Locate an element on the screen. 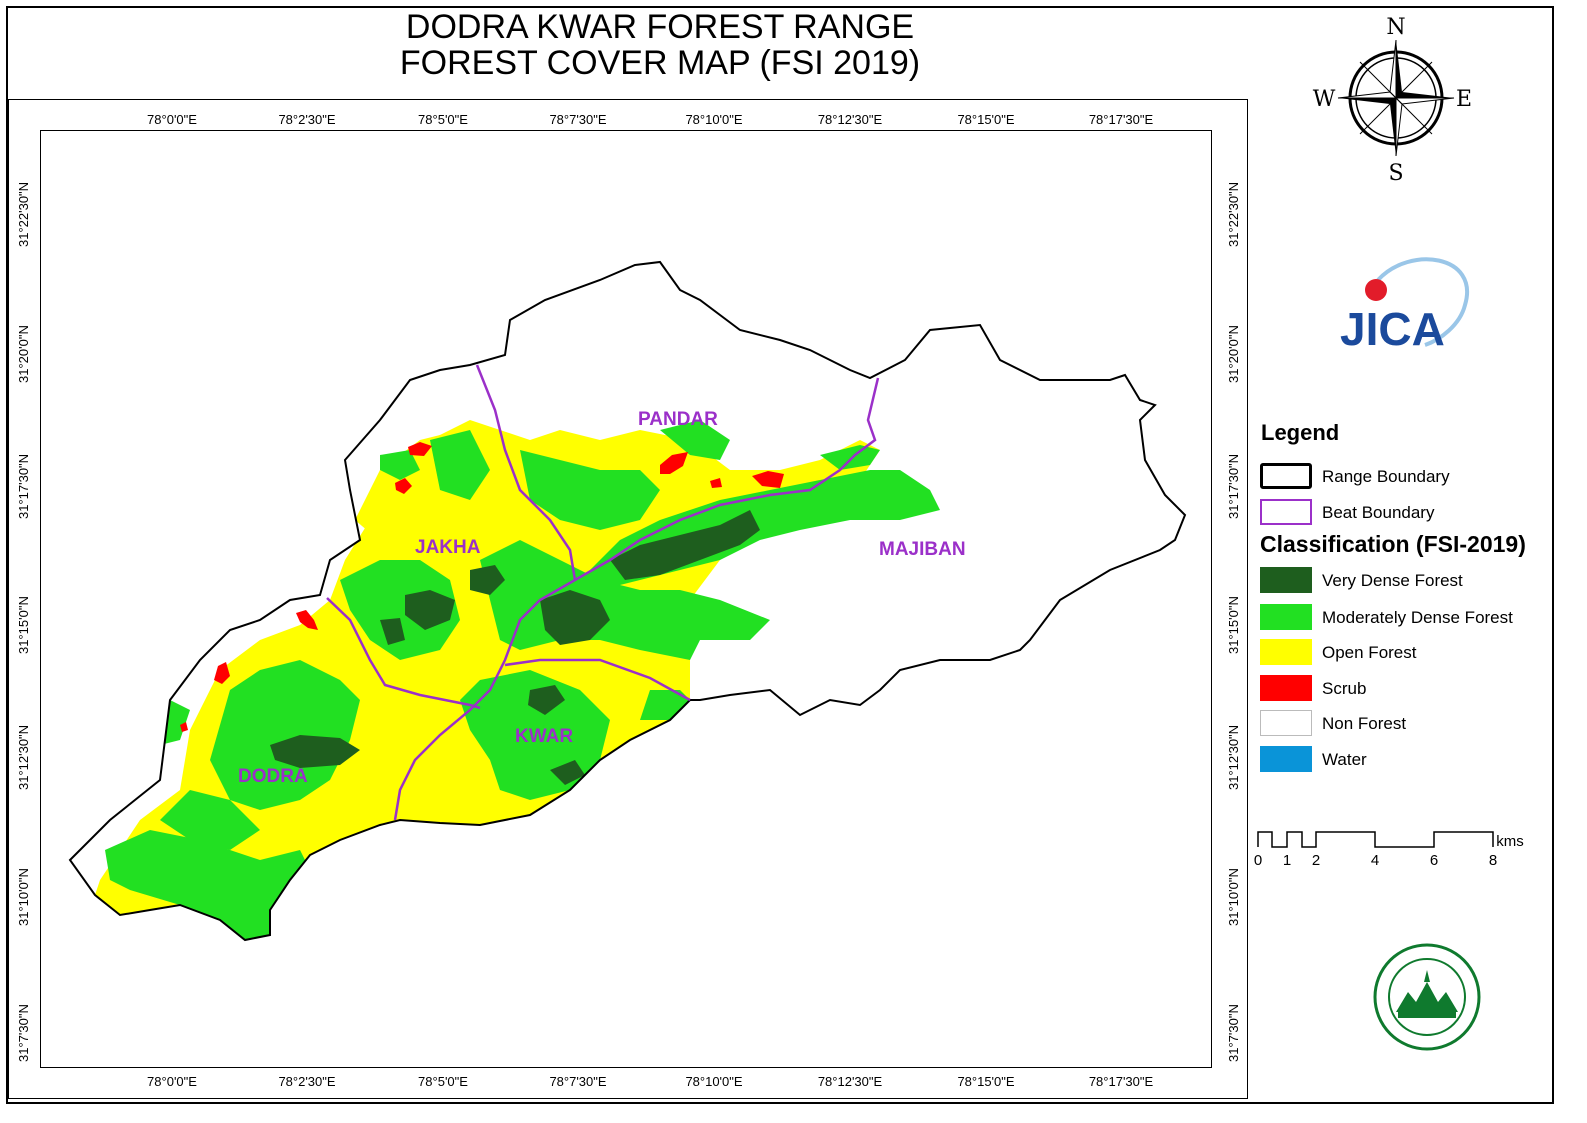  lon-tick-bottom: 78°7'30"E is located at coordinates (578, 1081).